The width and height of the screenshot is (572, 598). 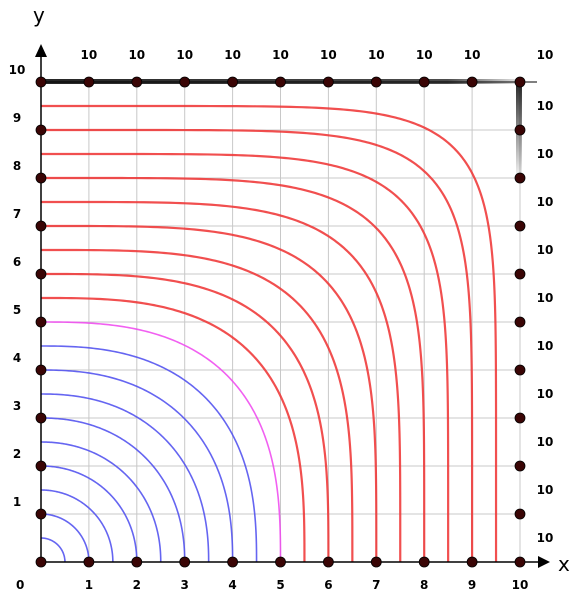 What do you see at coordinates (520, 585) in the screenshot?
I see `x-tick-label: 10` at bounding box center [520, 585].